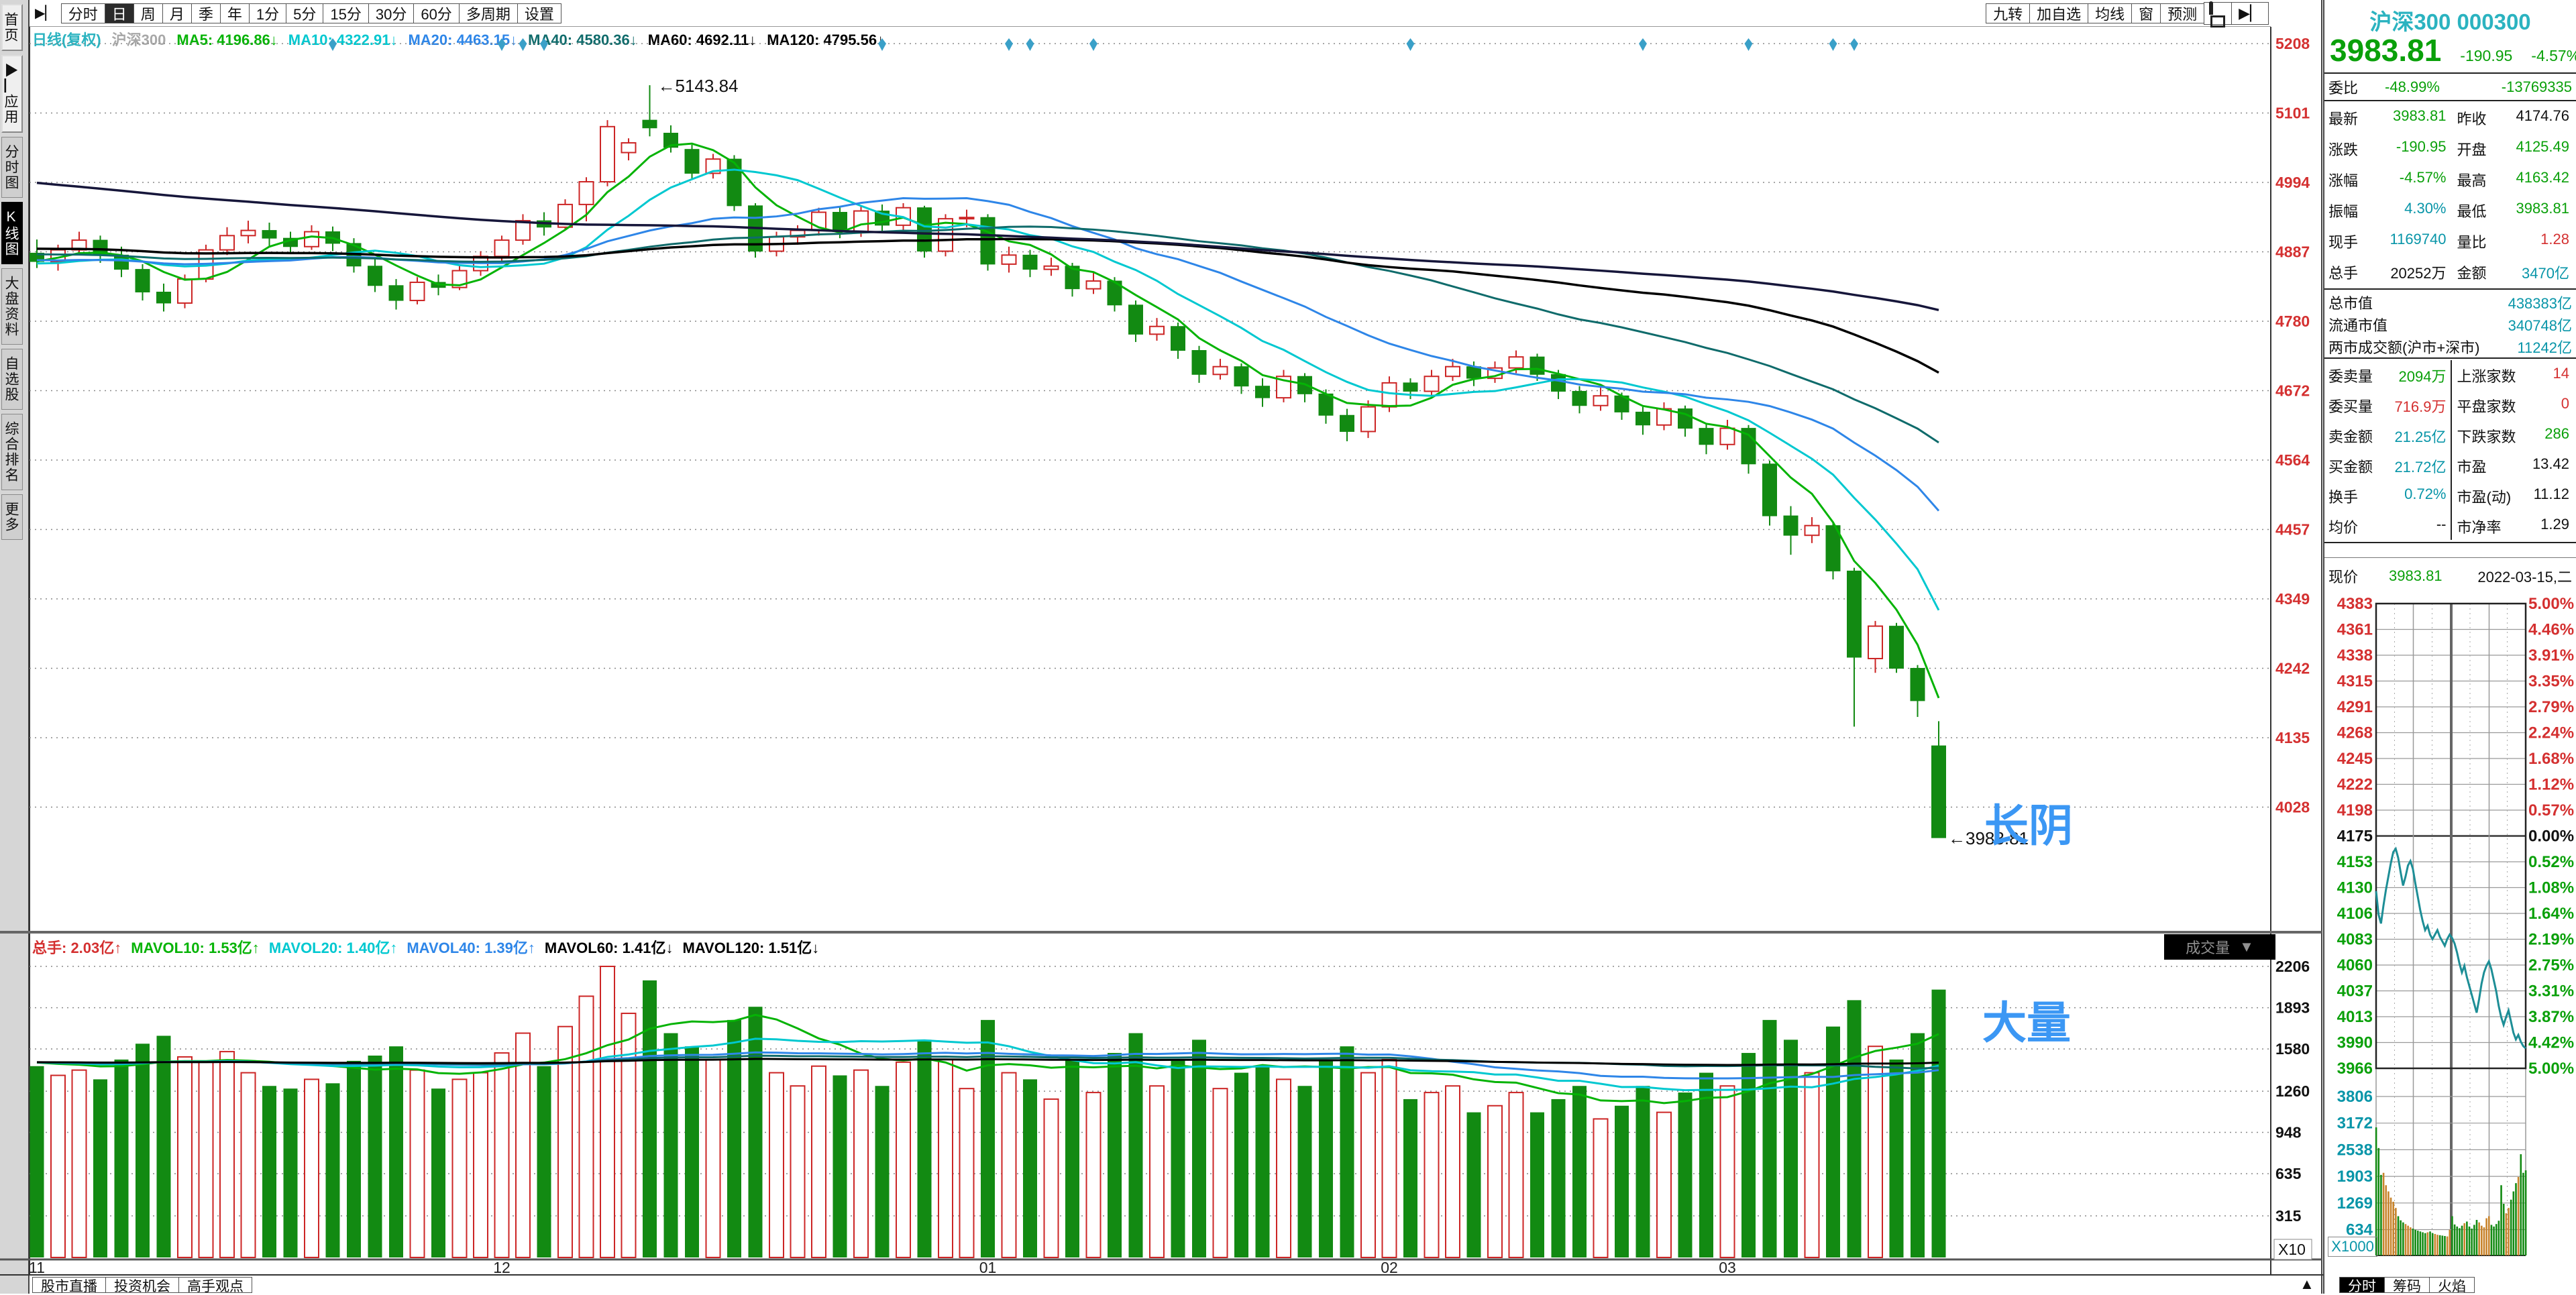 This screenshot has width=2576, height=1295. I want to click on scroll-up-icon: ▲, so click(2307, 1284).